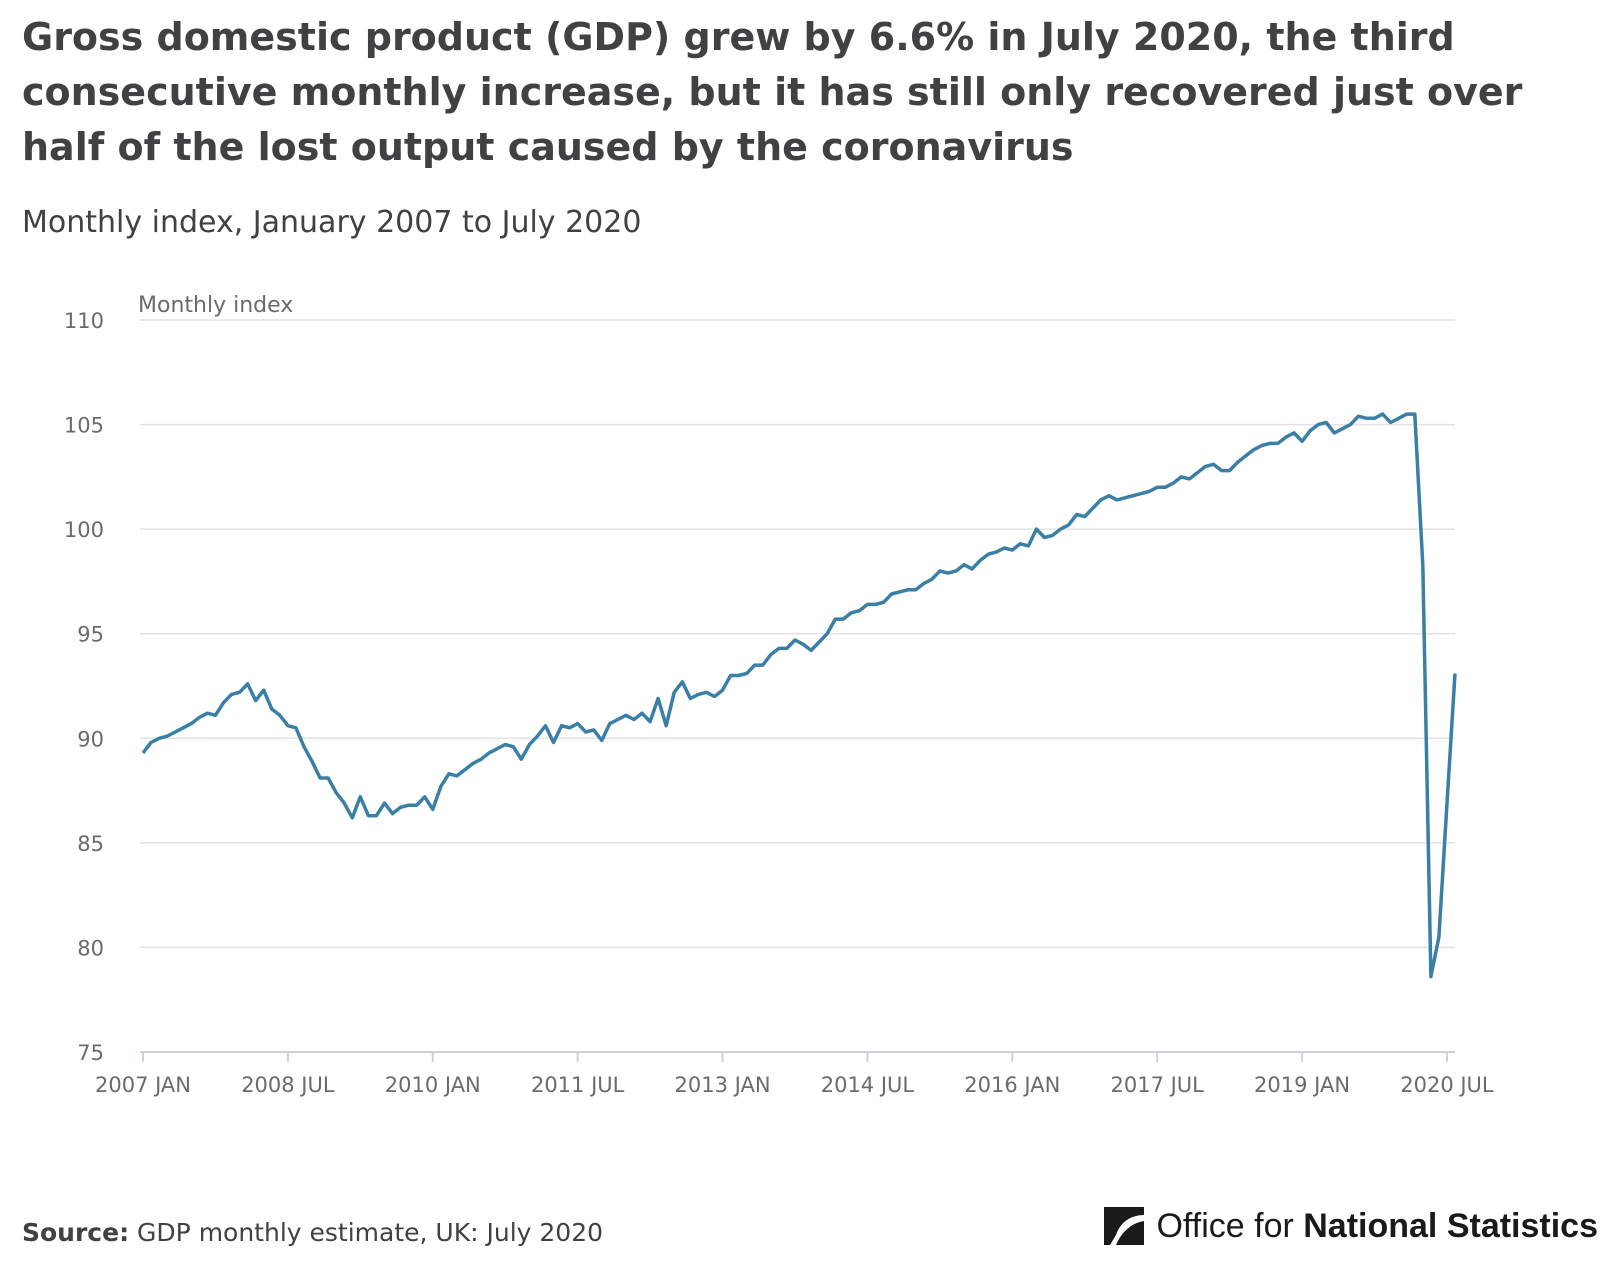 The width and height of the screenshot is (1620, 1264). What do you see at coordinates (1450, 1225) in the screenshot?
I see `ons-logo-text-bold: National Statistics` at bounding box center [1450, 1225].